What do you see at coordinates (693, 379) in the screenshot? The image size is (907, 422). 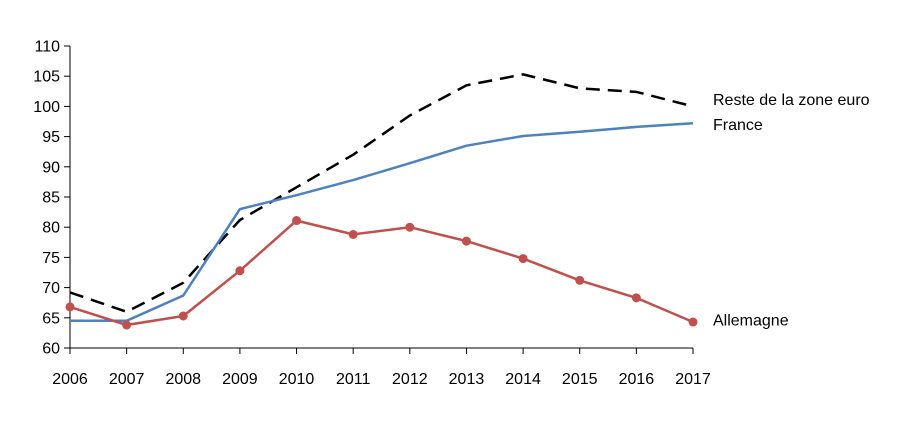 I see `x-tick-label: 2017` at bounding box center [693, 379].